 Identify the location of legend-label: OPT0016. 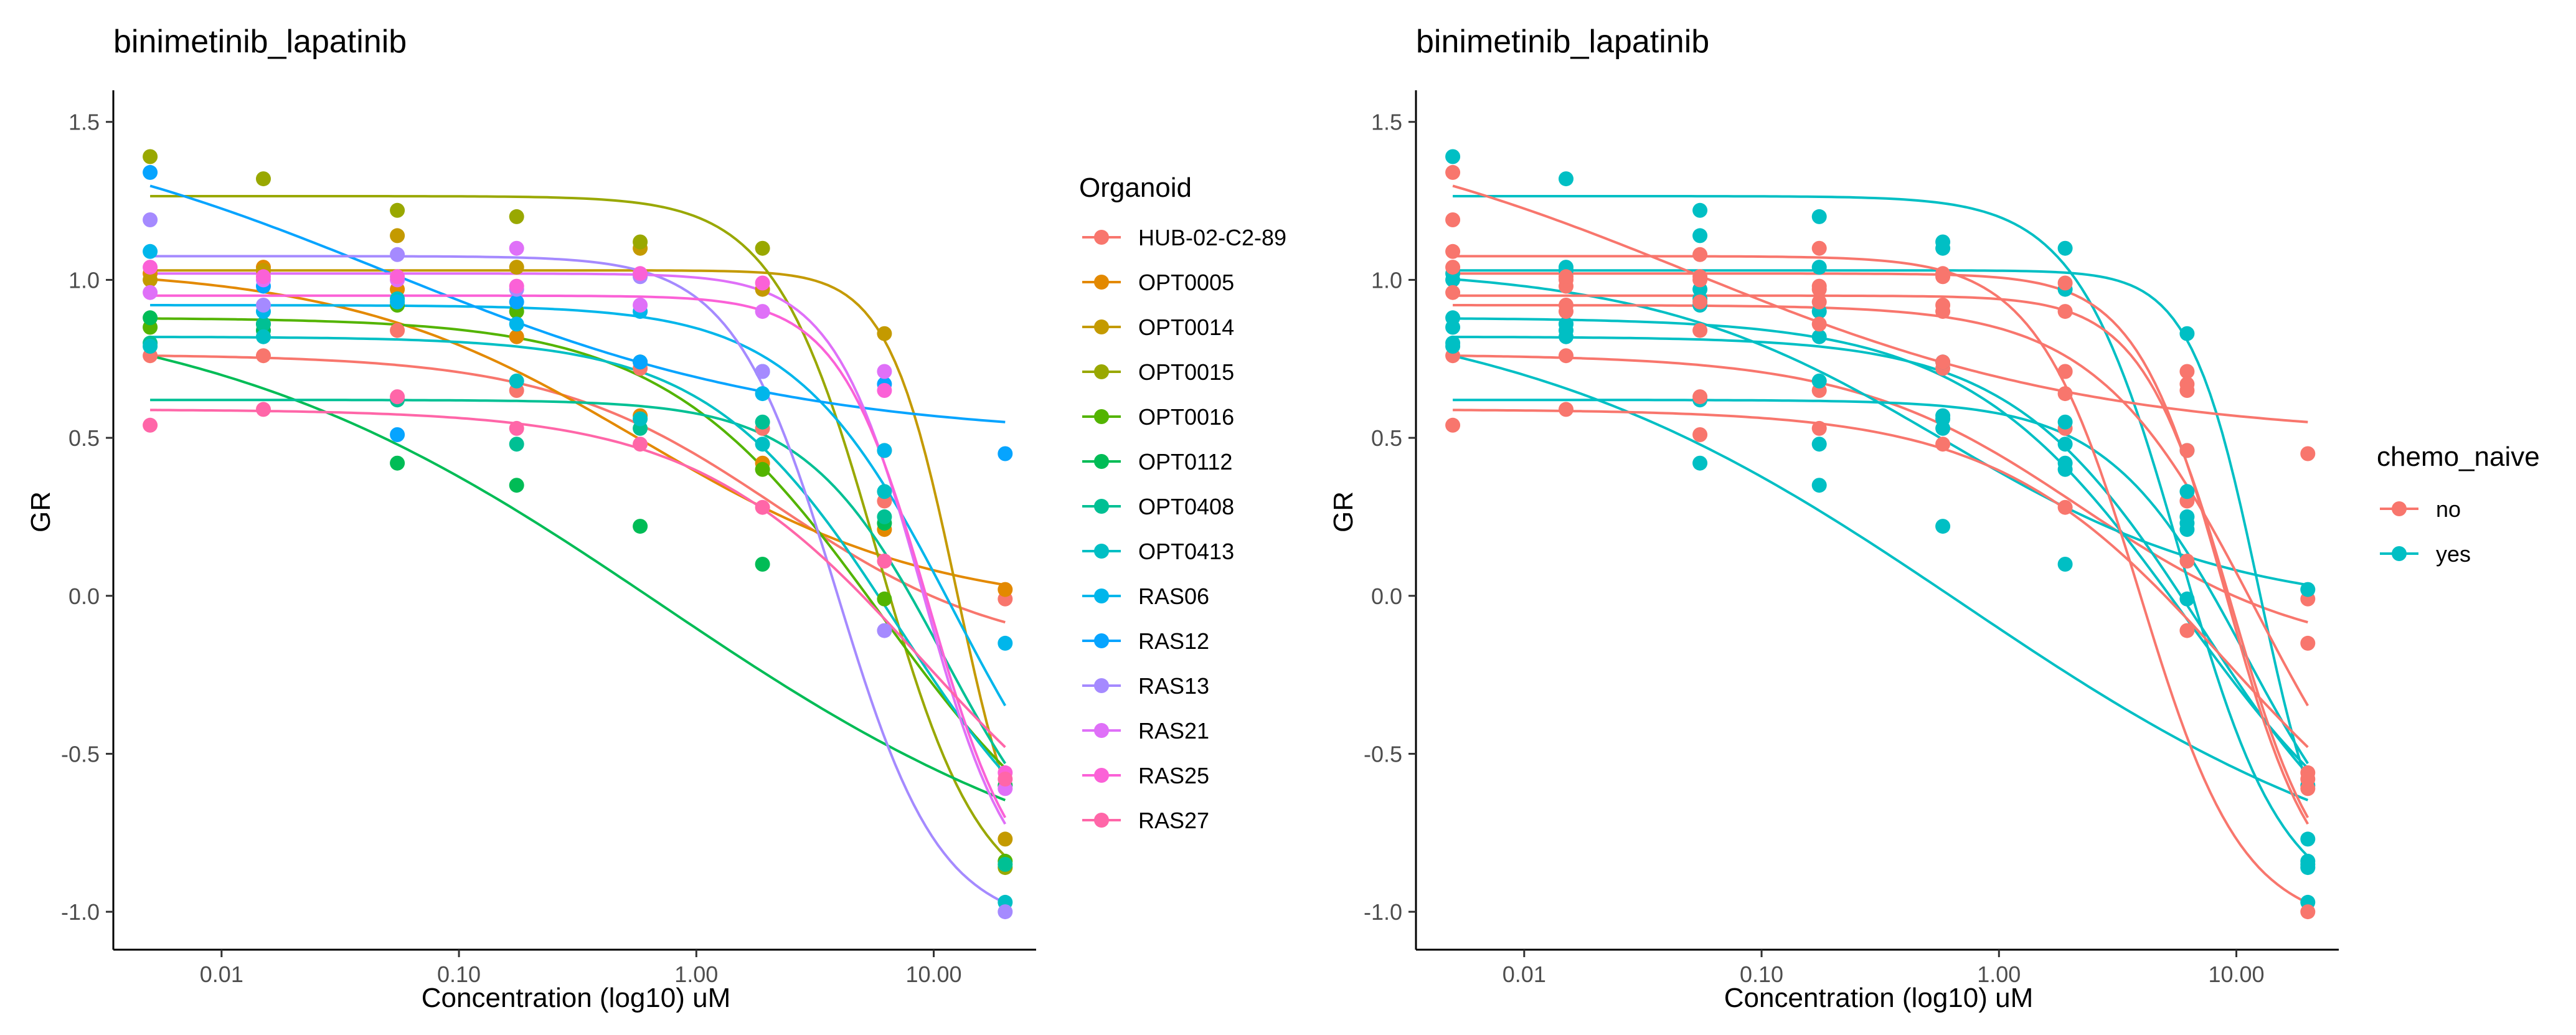
(1186, 417).